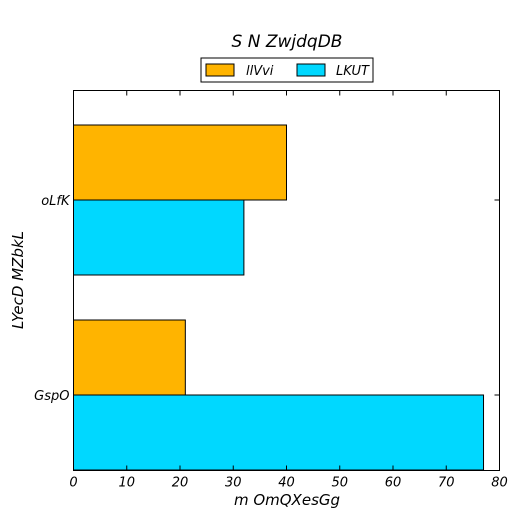 This screenshot has width=520, height=520. What do you see at coordinates (286, 483) in the screenshot?
I see `x-tick-label: 40` at bounding box center [286, 483].